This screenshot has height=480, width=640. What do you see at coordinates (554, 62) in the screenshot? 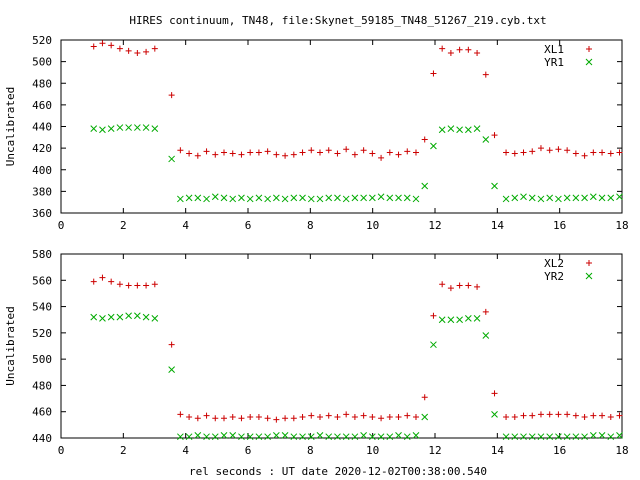
I see `legend-label: YR1` at bounding box center [554, 62].